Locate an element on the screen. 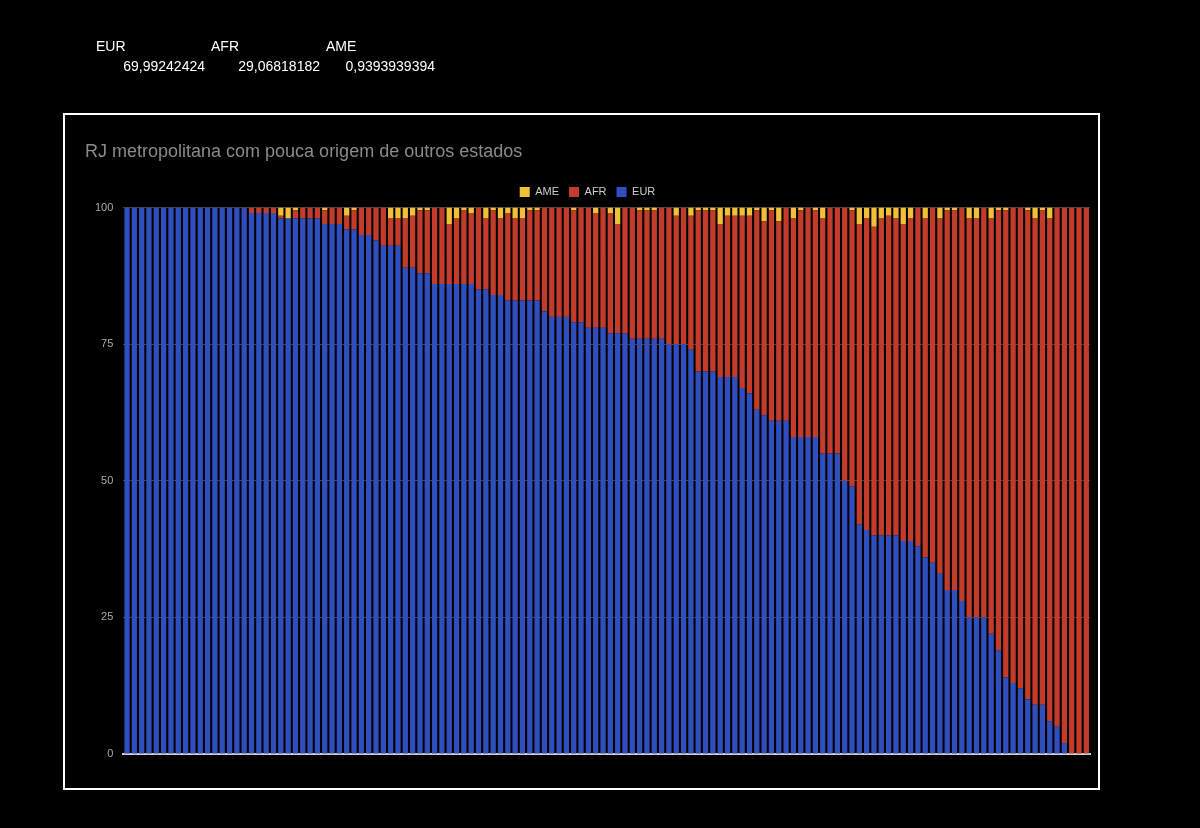  y-tick-label: 50 is located at coordinates (107, 479).